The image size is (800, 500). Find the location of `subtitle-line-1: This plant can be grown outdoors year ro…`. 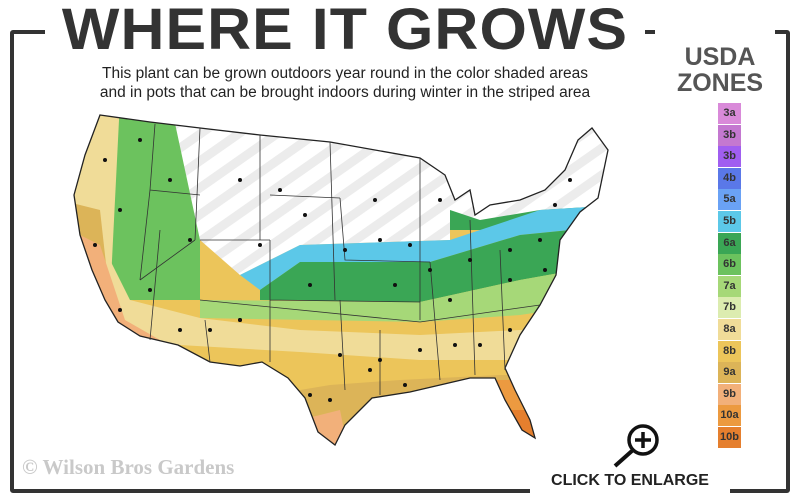

subtitle-line-1: This plant can be grown outdoors year ro… is located at coordinates (345, 73).